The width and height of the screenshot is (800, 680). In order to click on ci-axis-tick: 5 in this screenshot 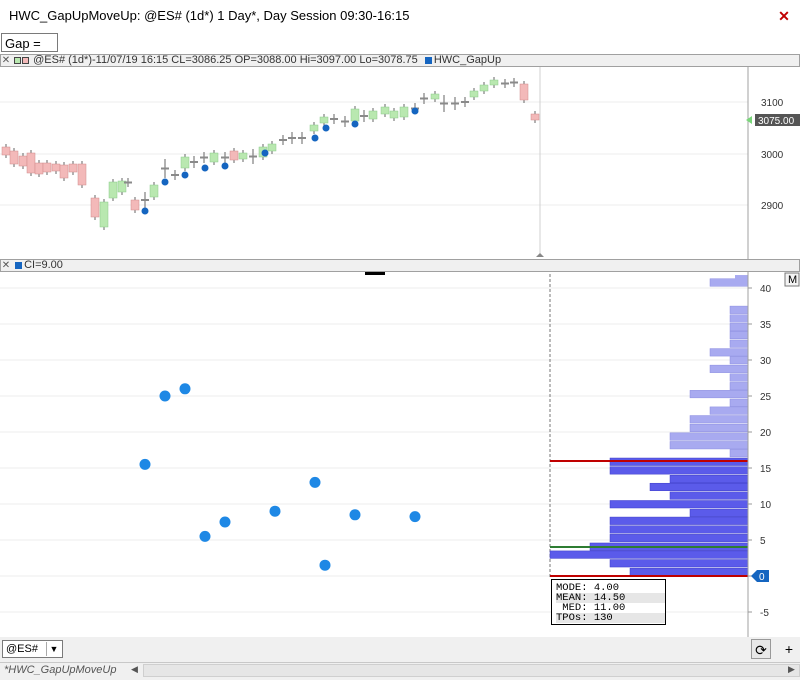, I will do `click(763, 541)`.